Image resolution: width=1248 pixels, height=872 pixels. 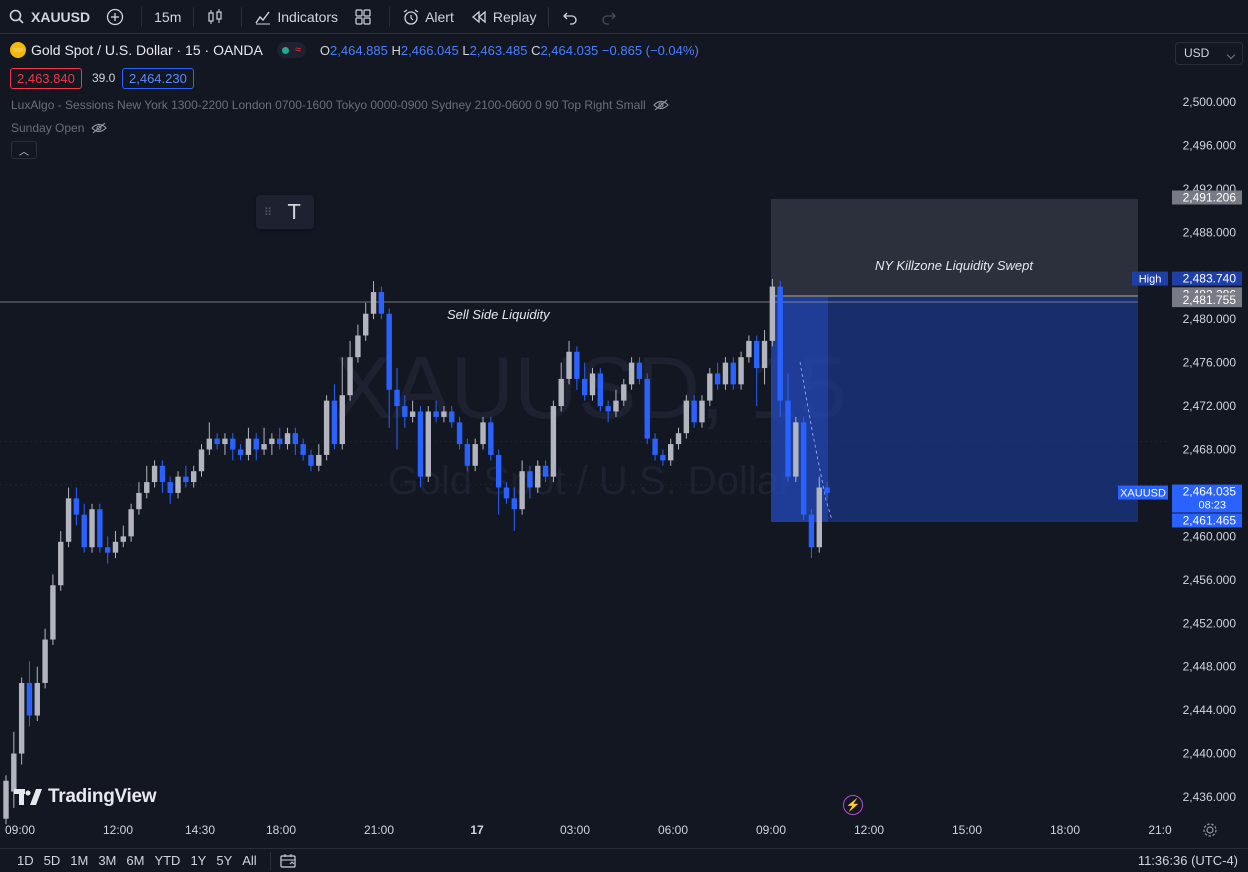 What do you see at coordinates (158, 78) in the screenshot?
I see `buy-price-button: 2,464.230` at bounding box center [158, 78].